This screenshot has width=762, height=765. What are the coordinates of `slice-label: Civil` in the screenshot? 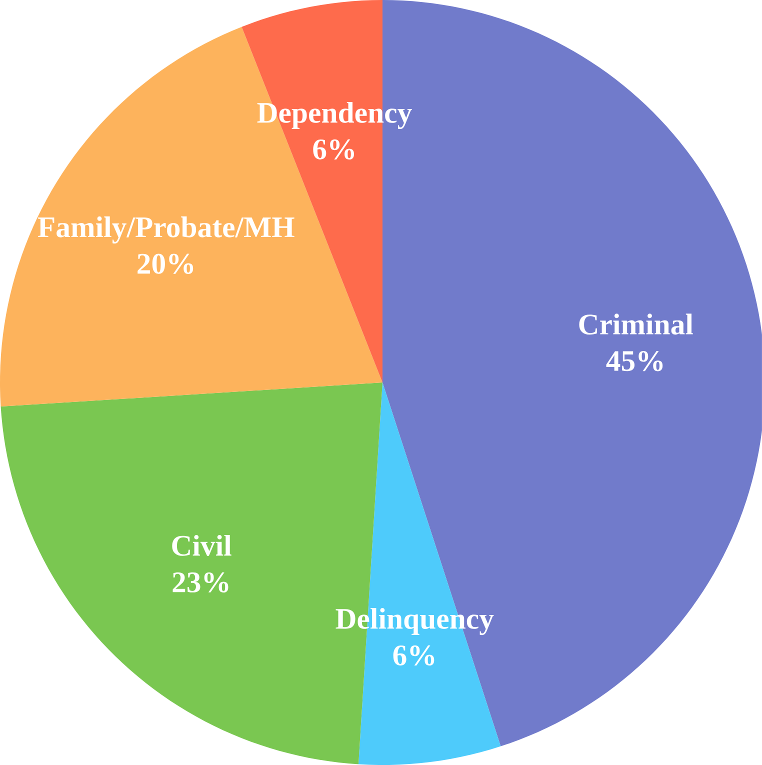 It's located at (202, 545).